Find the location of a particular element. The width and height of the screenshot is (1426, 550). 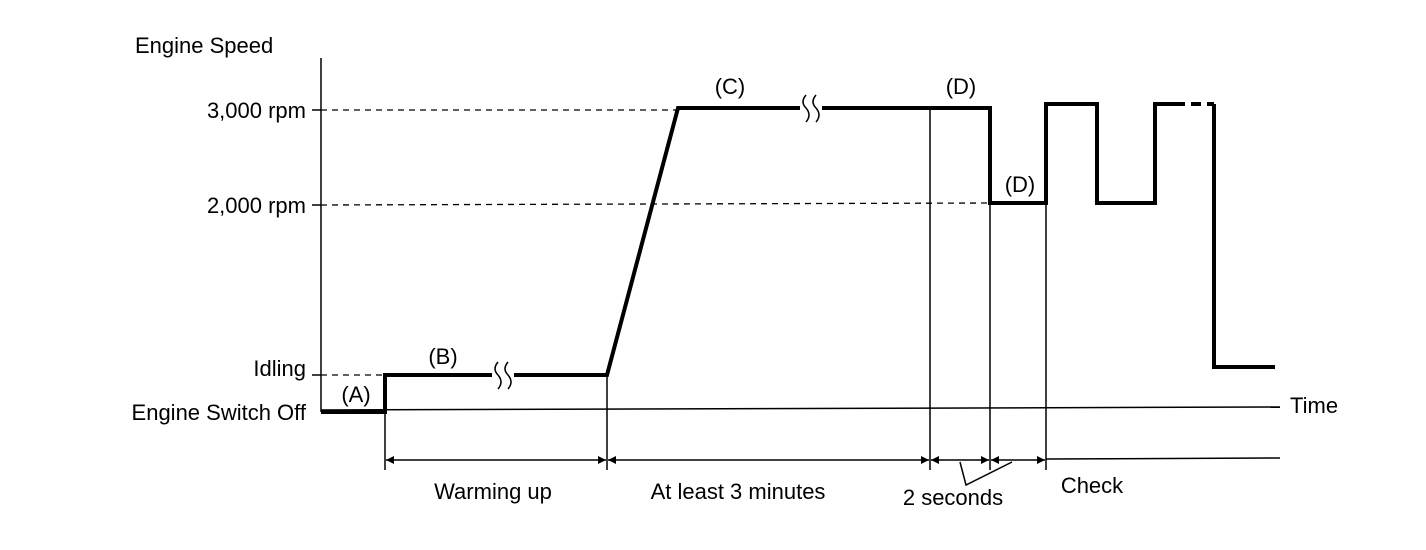

dashed-line is located at coordinates (655, 204).